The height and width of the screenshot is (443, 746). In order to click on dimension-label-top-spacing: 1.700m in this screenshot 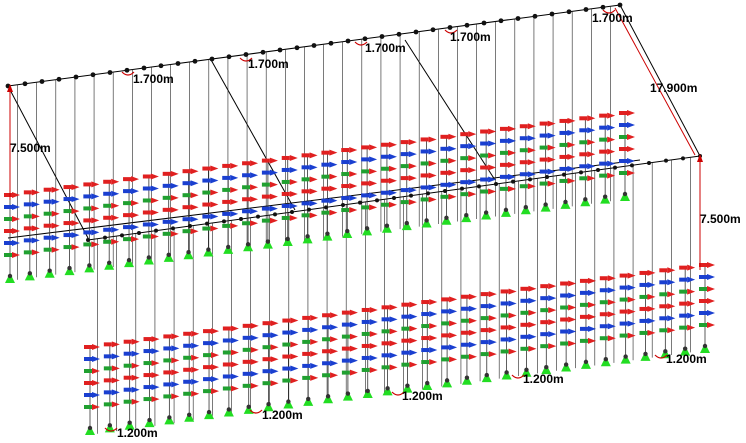, I will do `click(268, 64)`.